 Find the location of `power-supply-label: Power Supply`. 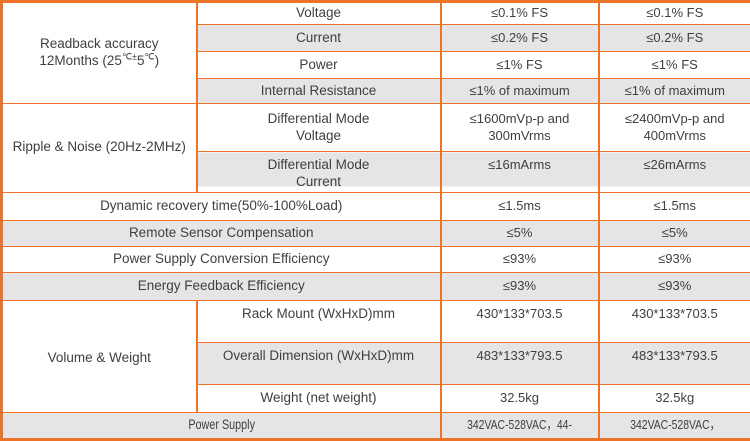

power-supply-label: Power Supply is located at coordinates (221, 425).